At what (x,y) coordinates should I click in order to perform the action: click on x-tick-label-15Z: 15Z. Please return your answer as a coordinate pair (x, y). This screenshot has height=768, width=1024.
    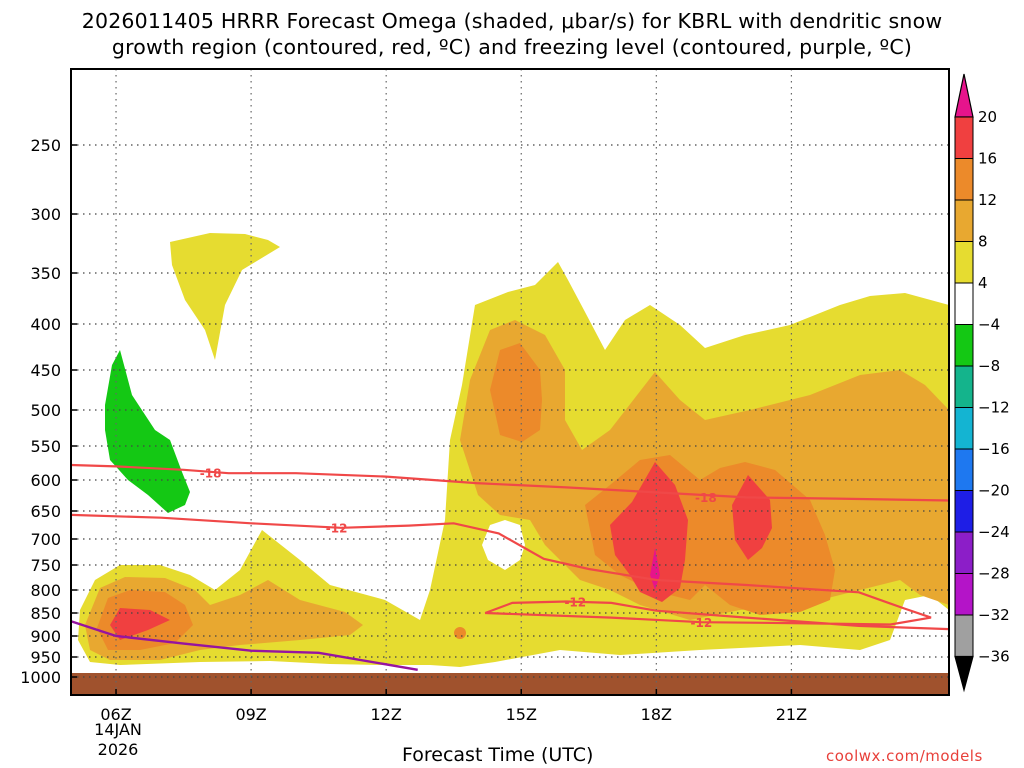
    Looking at the image, I should click on (521, 714).